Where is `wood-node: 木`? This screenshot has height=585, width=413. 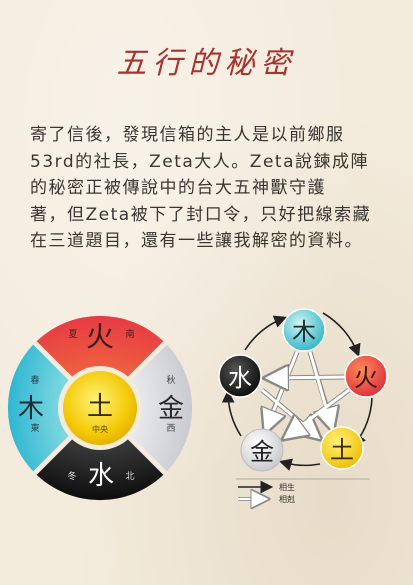 wood-node: 木 is located at coordinates (304, 330).